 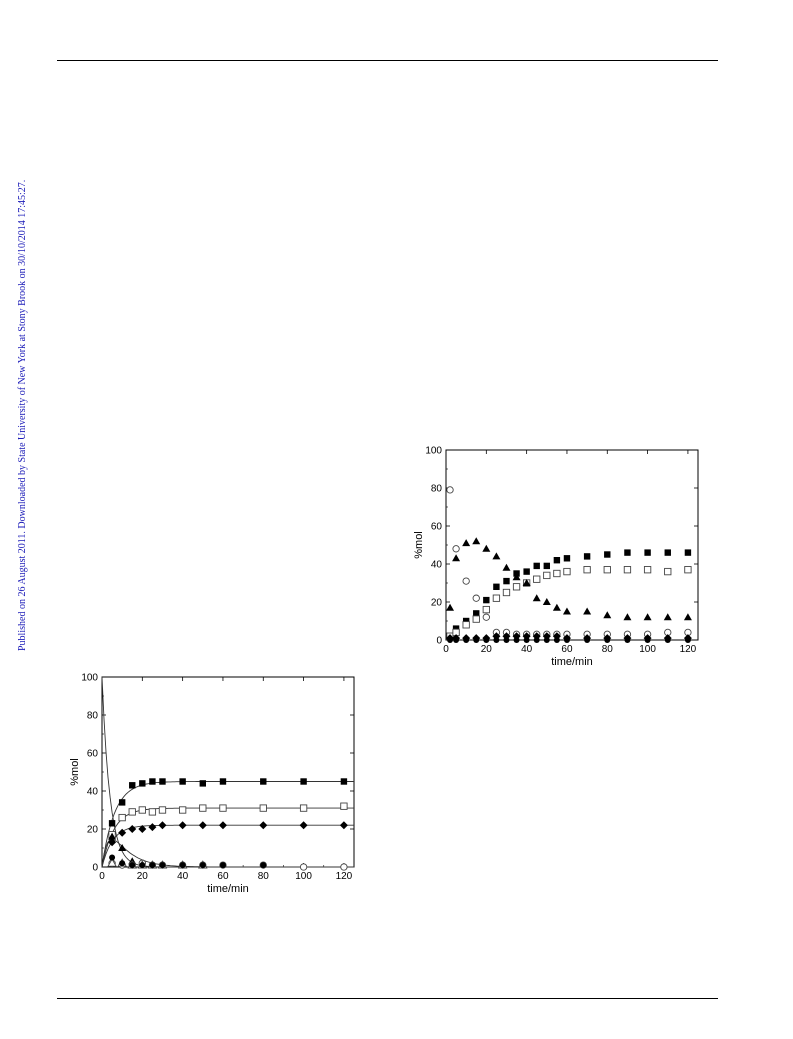 What do you see at coordinates (567, 649) in the screenshot?
I see `x-tick-label: 60` at bounding box center [567, 649].